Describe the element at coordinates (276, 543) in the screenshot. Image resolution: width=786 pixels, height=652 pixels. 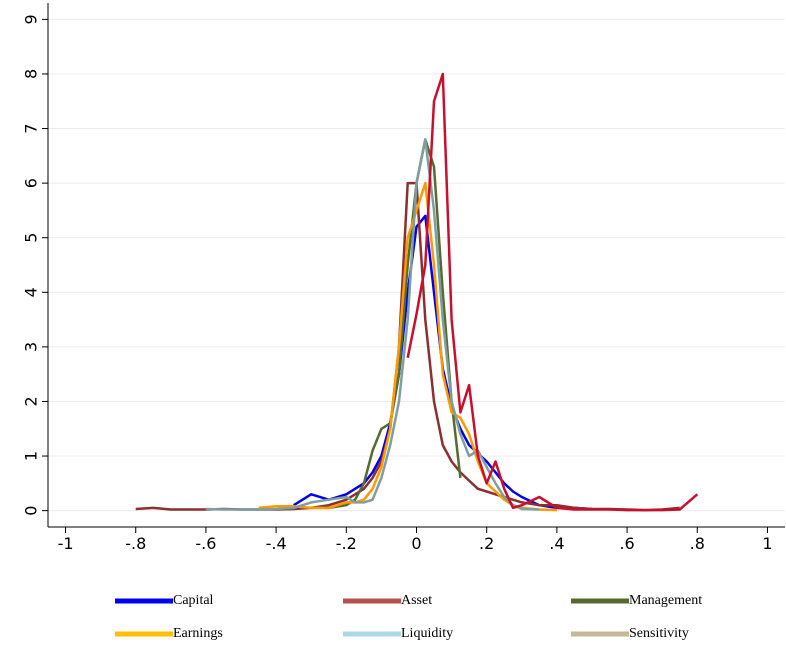
I see `x-tick-label: -.4` at that location.